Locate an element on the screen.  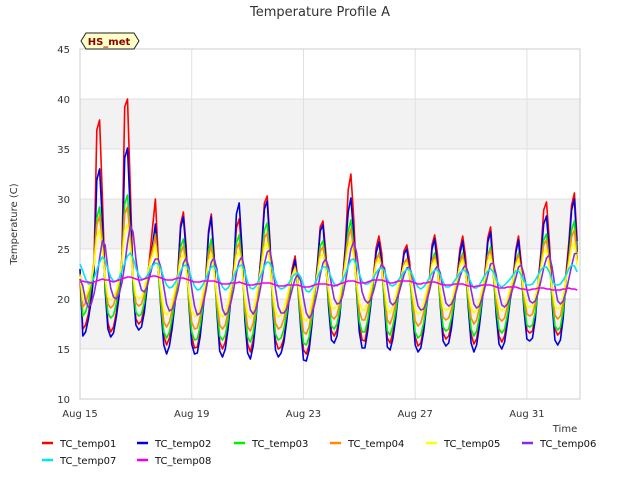
legend-label: TC_temp03 is located at coordinates (279, 444).